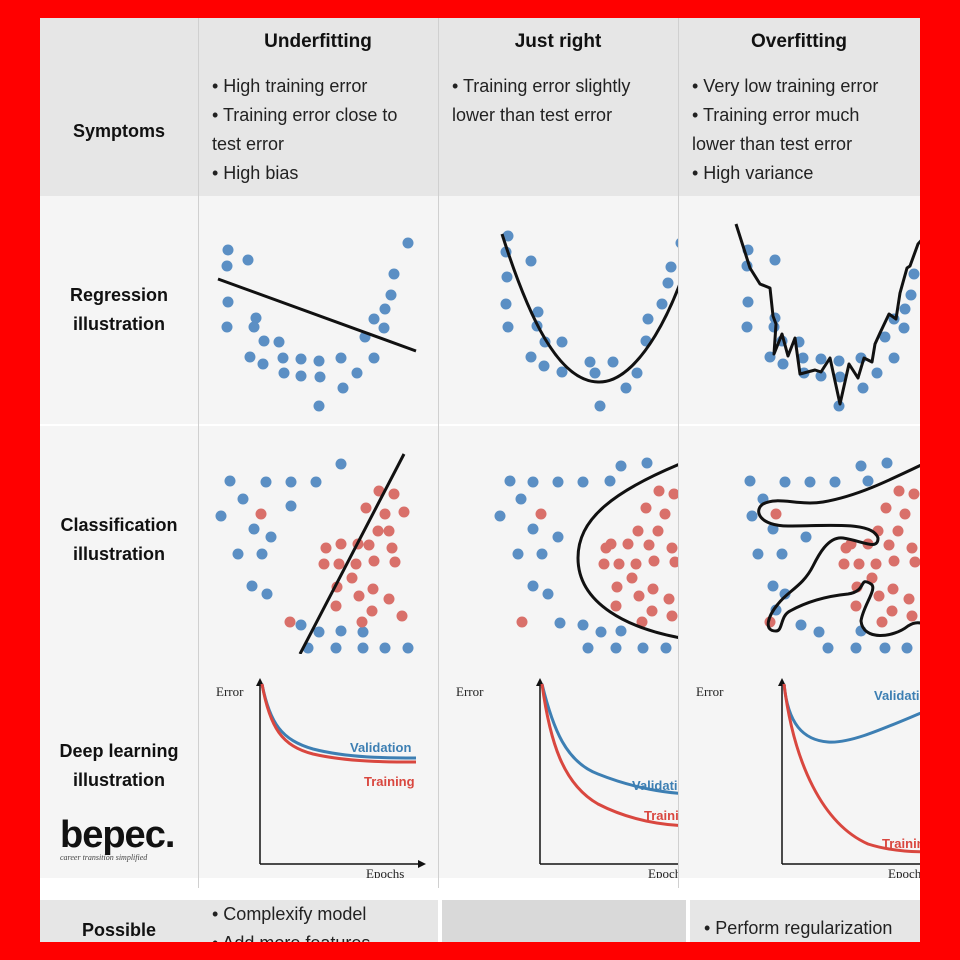  What do you see at coordinates (318, 42) in the screenshot?
I see `column-header-underfitting: Underfitting` at bounding box center [318, 42].